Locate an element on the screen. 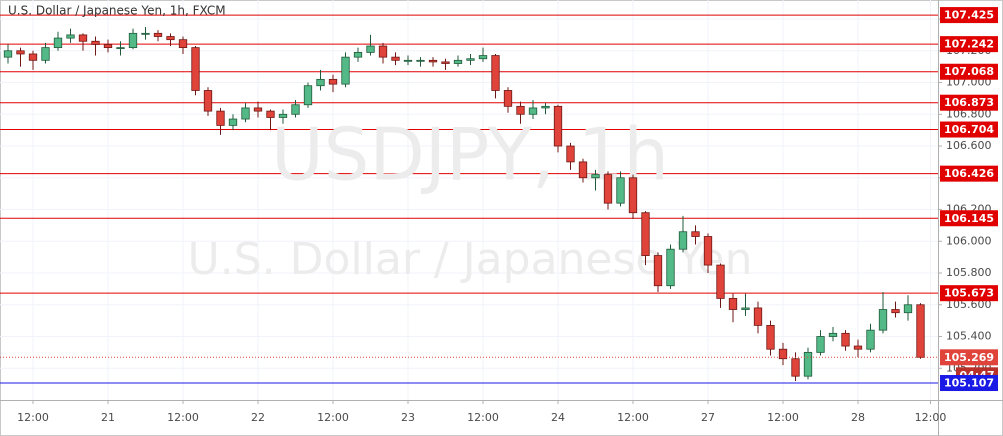  y-tick-label: 106.600 is located at coordinates (969, 145).